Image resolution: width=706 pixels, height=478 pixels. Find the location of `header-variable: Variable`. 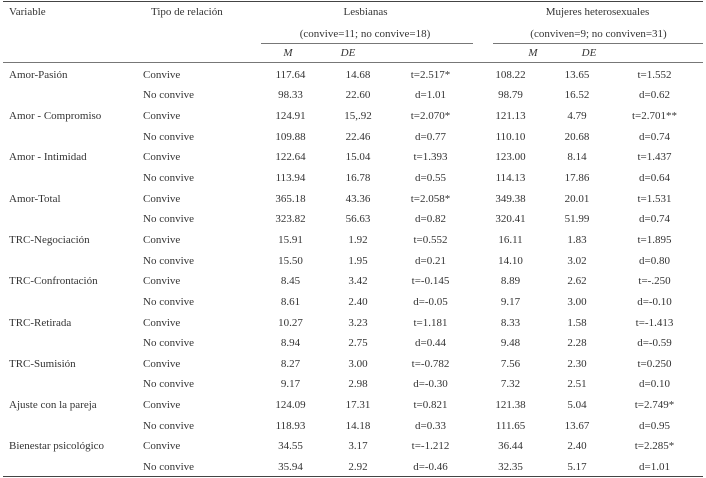

header-variable: Variable is located at coordinates (27, 12).